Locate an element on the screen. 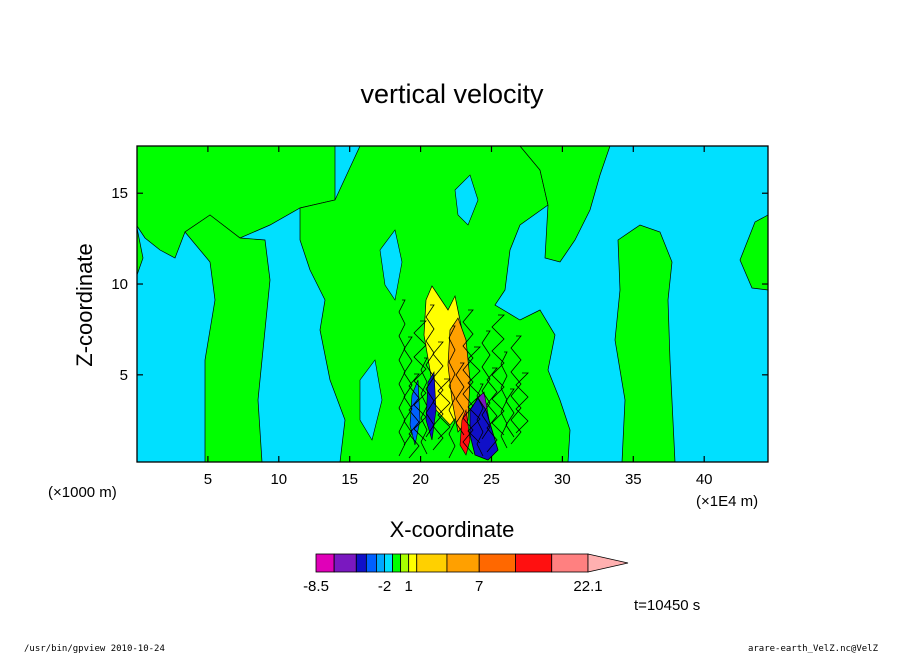 The width and height of the screenshot is (904, 654). x-tick-label: 40 is located at coordinates (704, 479).